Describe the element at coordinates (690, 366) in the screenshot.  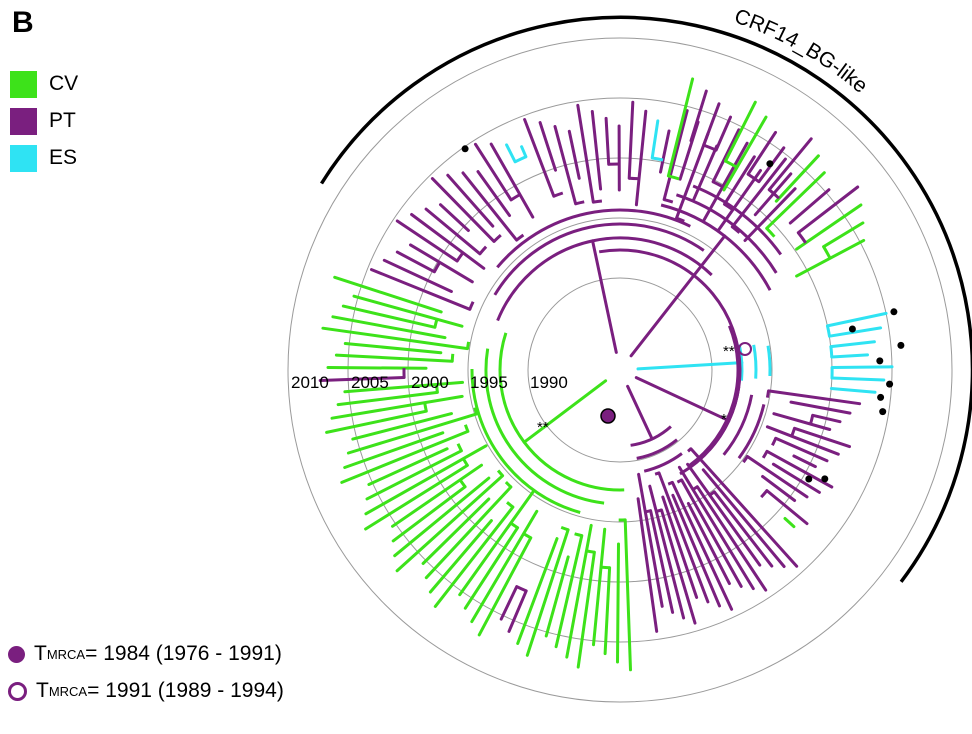
I see `es-cluster-stem` at that location.